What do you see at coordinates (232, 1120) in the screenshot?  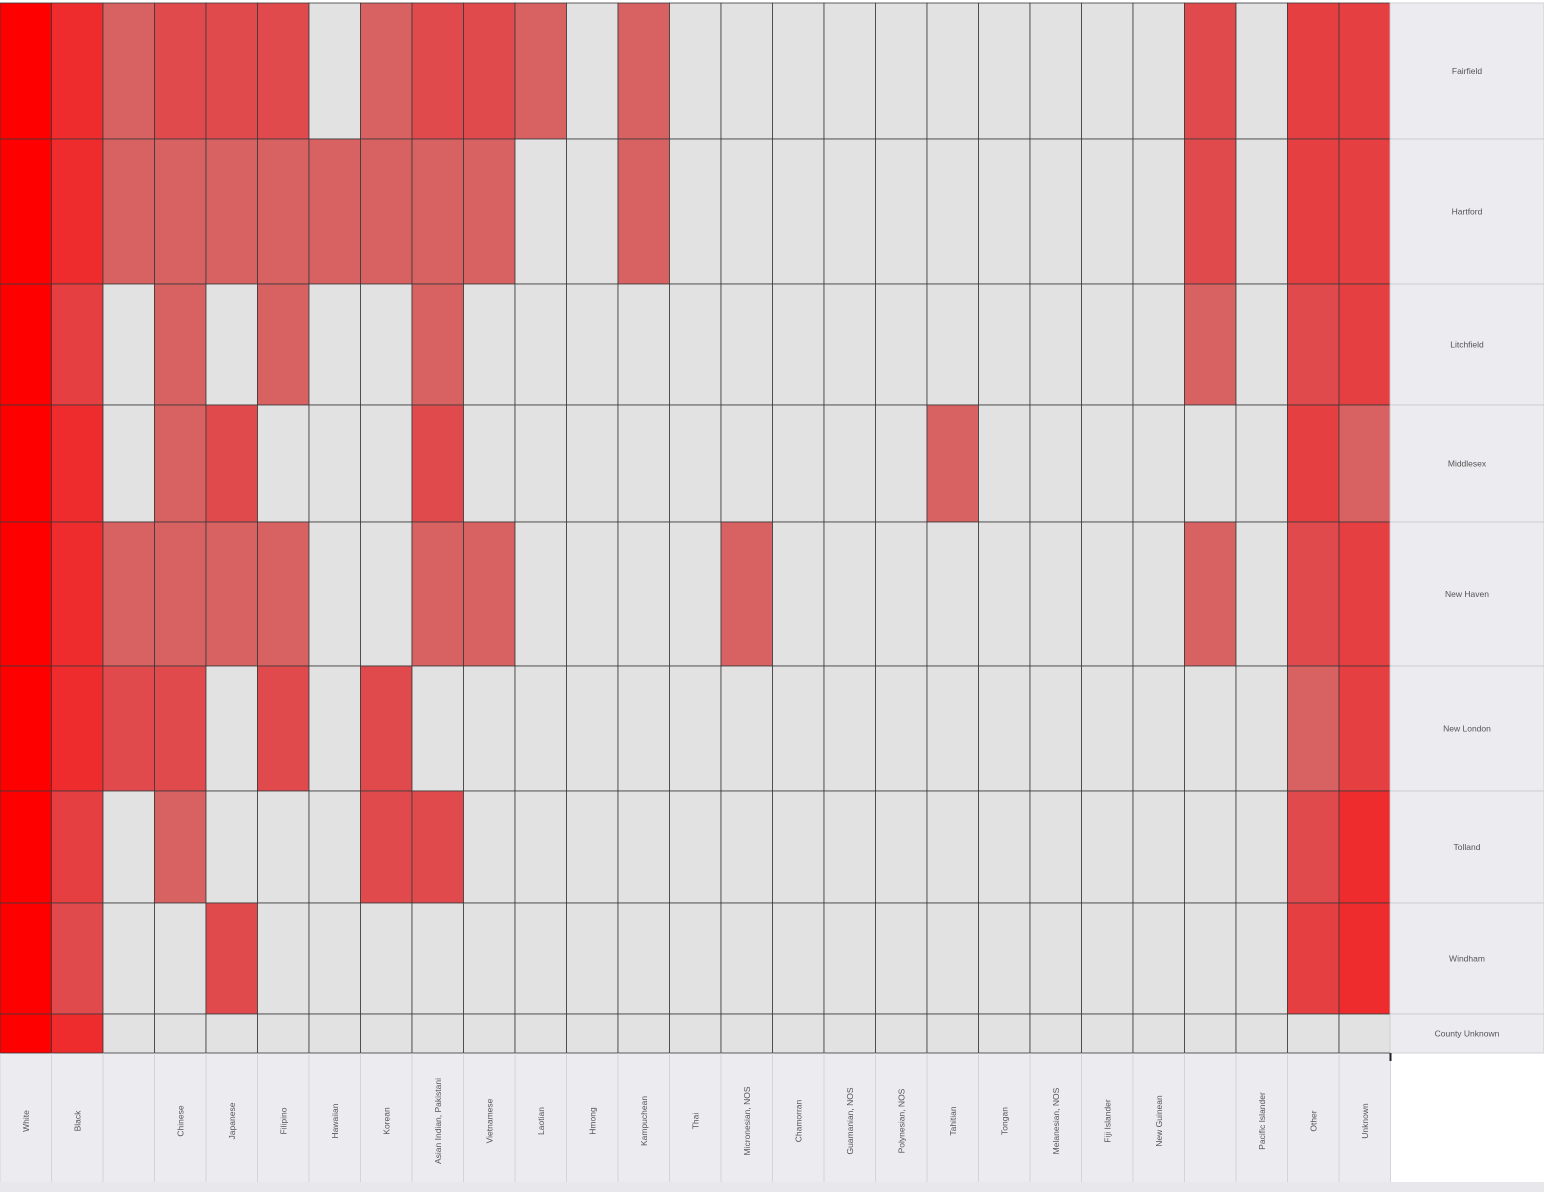 I see `column-label: Japanese` at bounding box center [232, 1120].